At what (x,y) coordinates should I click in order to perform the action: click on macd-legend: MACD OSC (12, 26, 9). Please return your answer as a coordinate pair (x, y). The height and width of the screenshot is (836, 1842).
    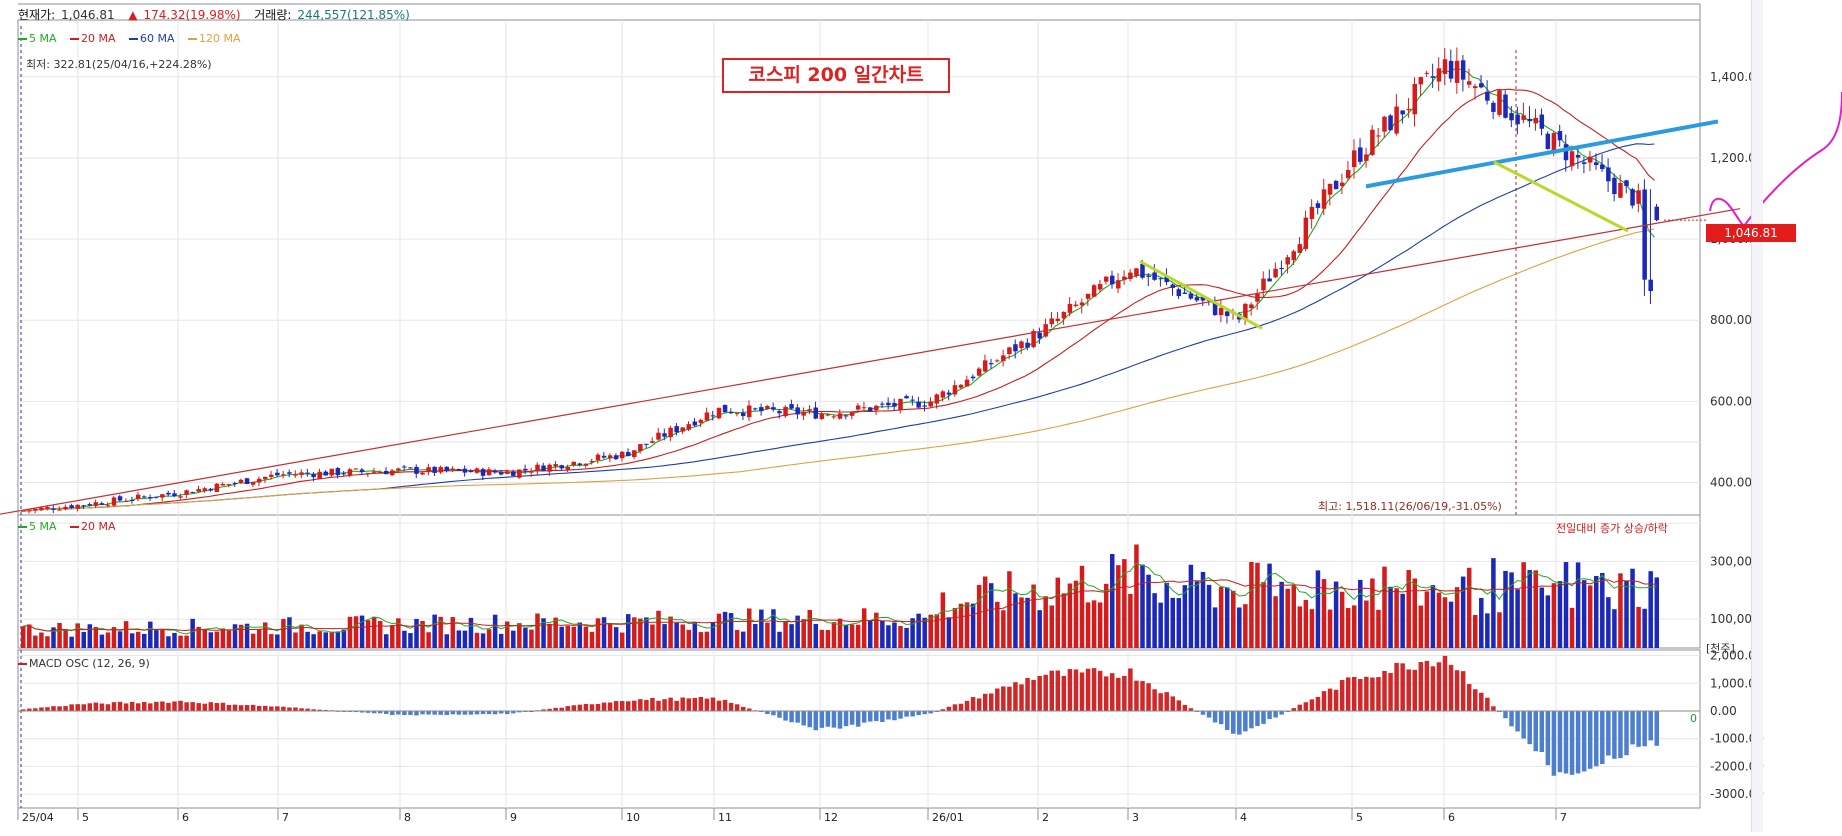
    Looking at the image, I should click on (89, 663).